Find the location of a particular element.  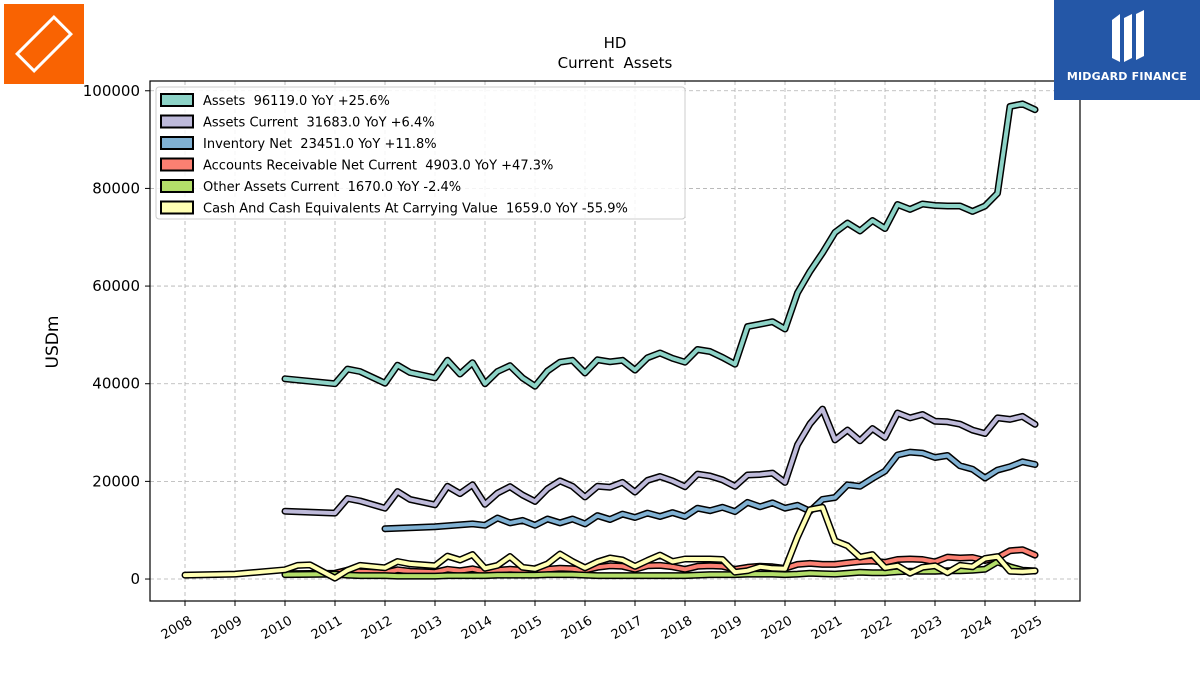

x-tick-label: 2013 is located at coordinates (427, 628).